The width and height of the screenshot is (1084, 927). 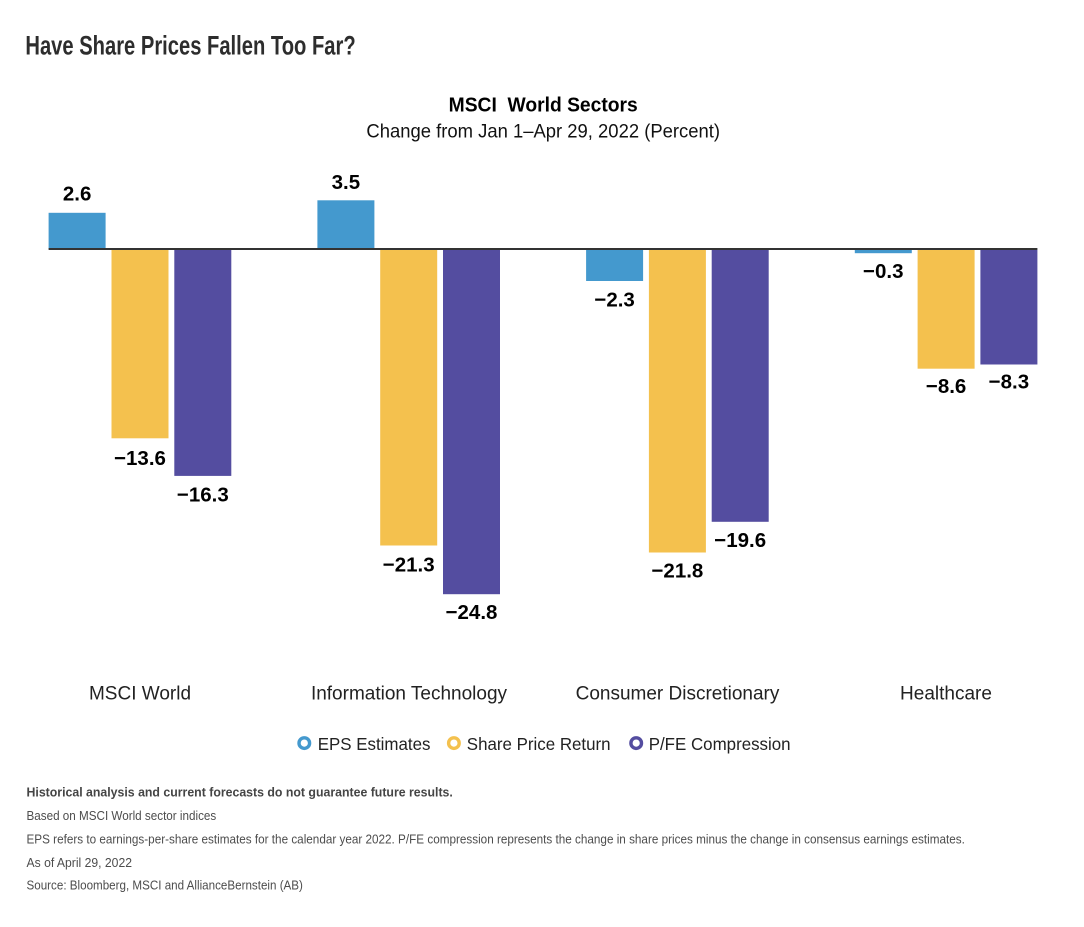 I want to click on svg-text: P/FE Compression, so click(x=720, y=743).